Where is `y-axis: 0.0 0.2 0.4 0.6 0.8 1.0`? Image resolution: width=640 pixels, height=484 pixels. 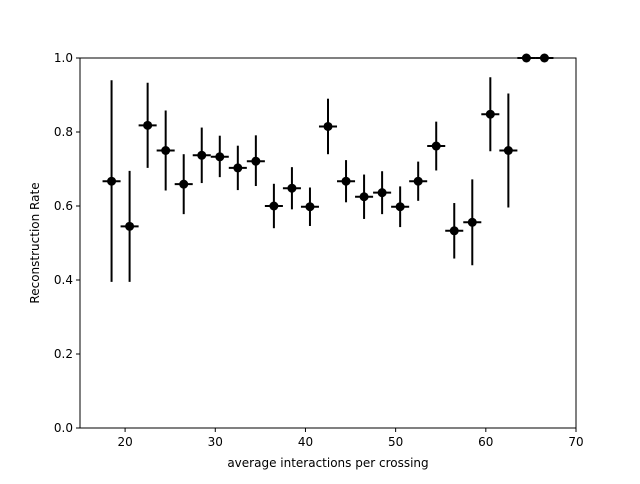 y-axis: 0.0 0.2 0.4 0.6 0.8 1.0 is located at coordinates (67, 243).